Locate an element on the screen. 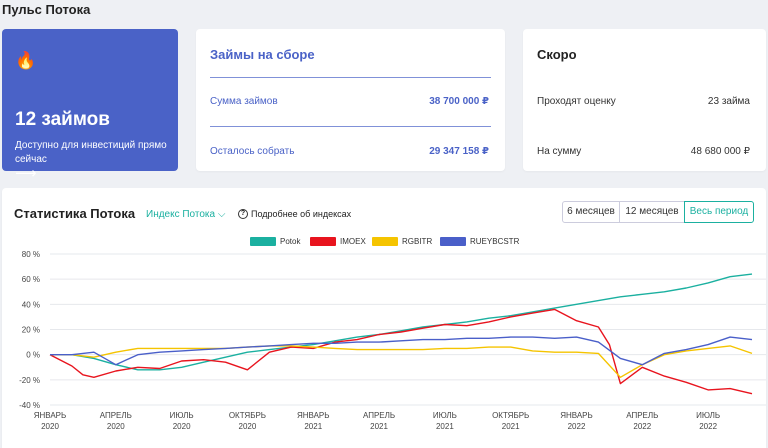 The width and height of the screenshot is (768, 448). y-tick-label: 0 % is located at coordinates (33, 355).